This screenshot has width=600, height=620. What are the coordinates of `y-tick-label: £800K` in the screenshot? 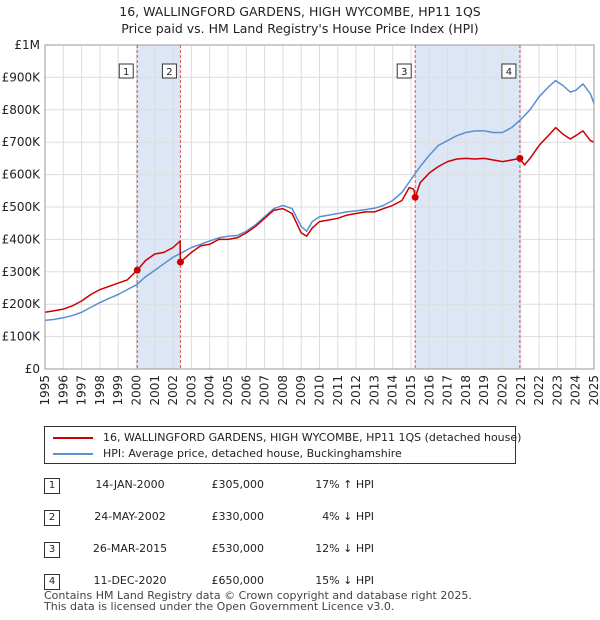 It's located at (22, 110).